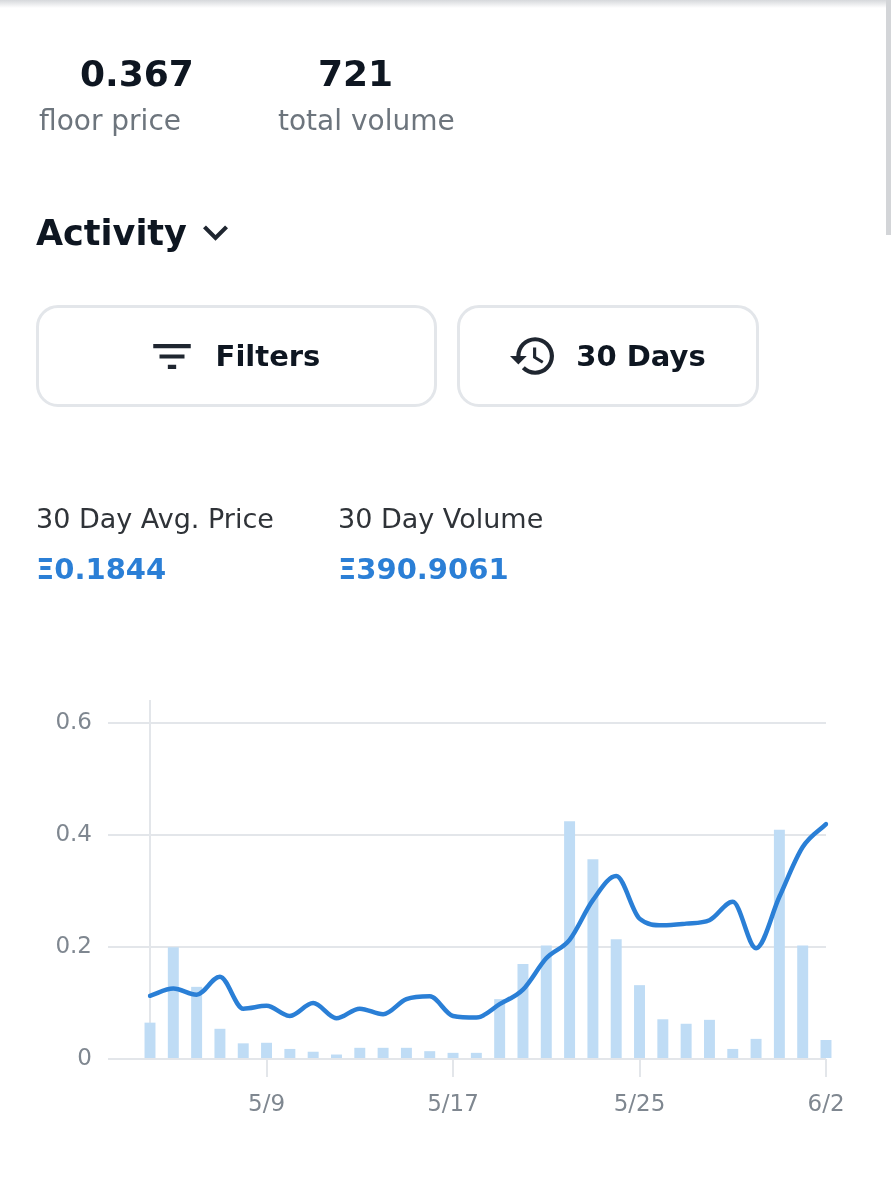  I want to click on text: 30 Day Volume, so click(441, 519).